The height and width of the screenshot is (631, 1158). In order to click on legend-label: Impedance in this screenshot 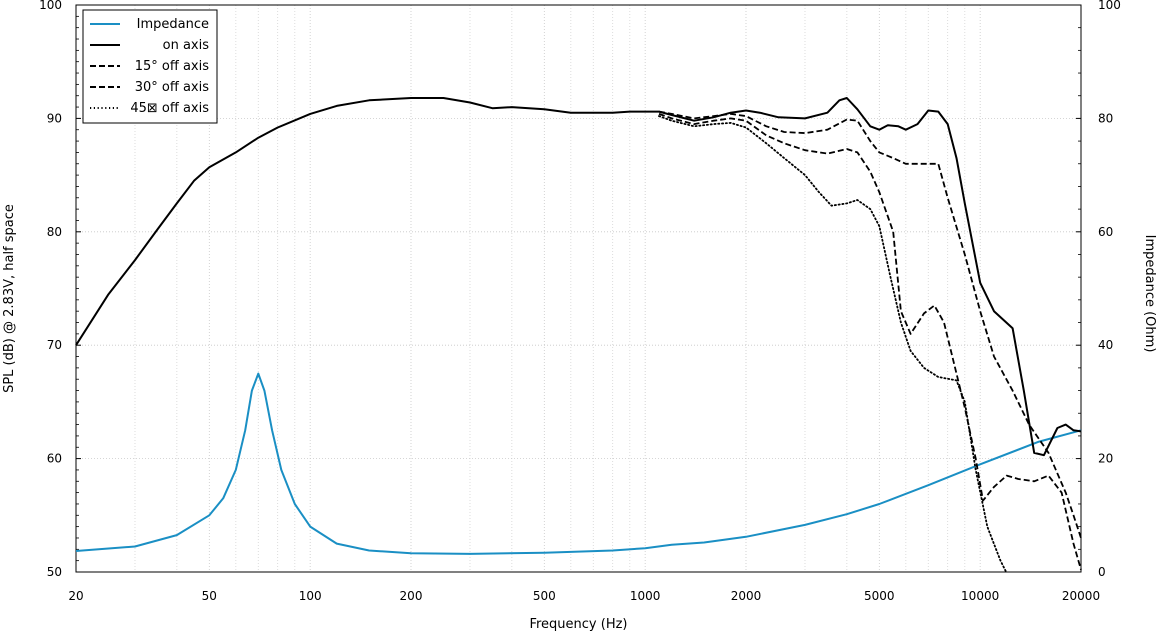, I will do `click(173, 24)`.